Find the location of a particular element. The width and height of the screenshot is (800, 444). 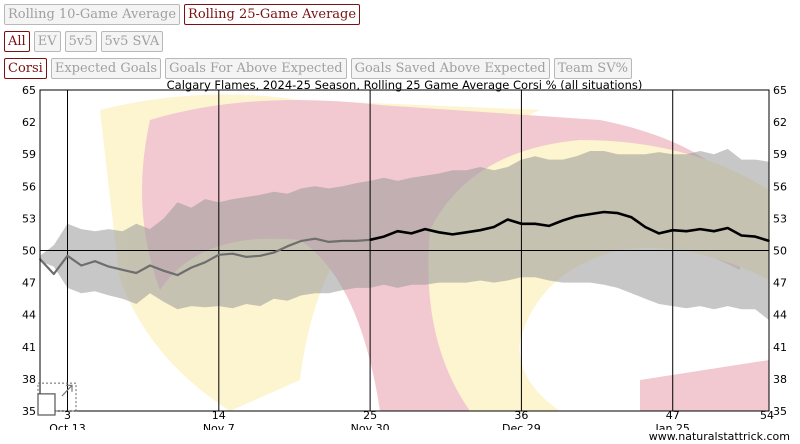

x-tick-label-date: Jan 25 is located at coordinates (671, 426).